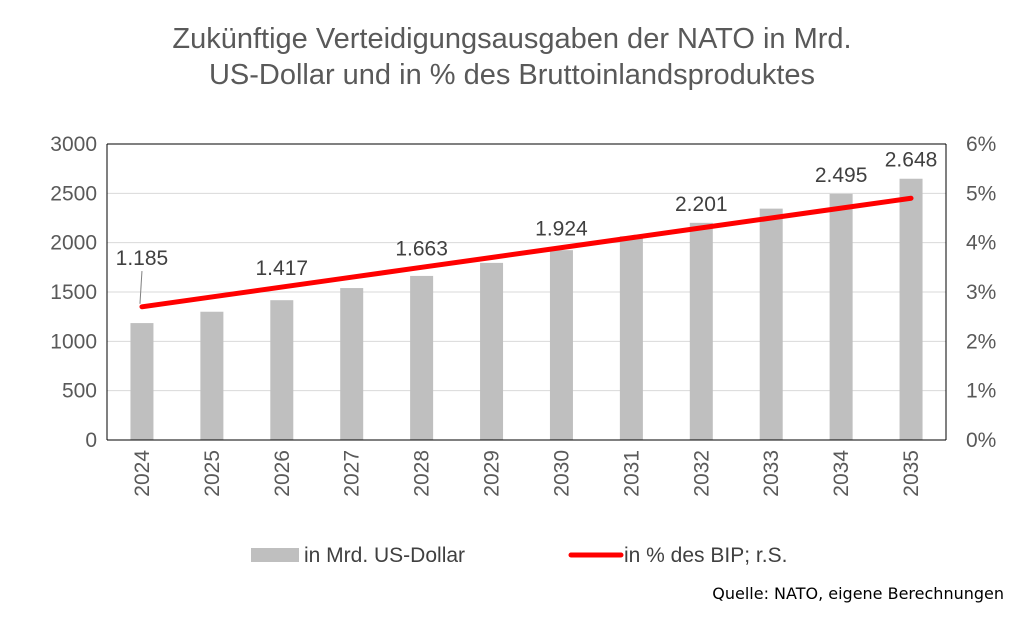 This screenshot has height=621, width=1024. What do you see at coordinates (282, 370) in the screenshot?
I see `bar-2026` at bounding box center [282, 370].